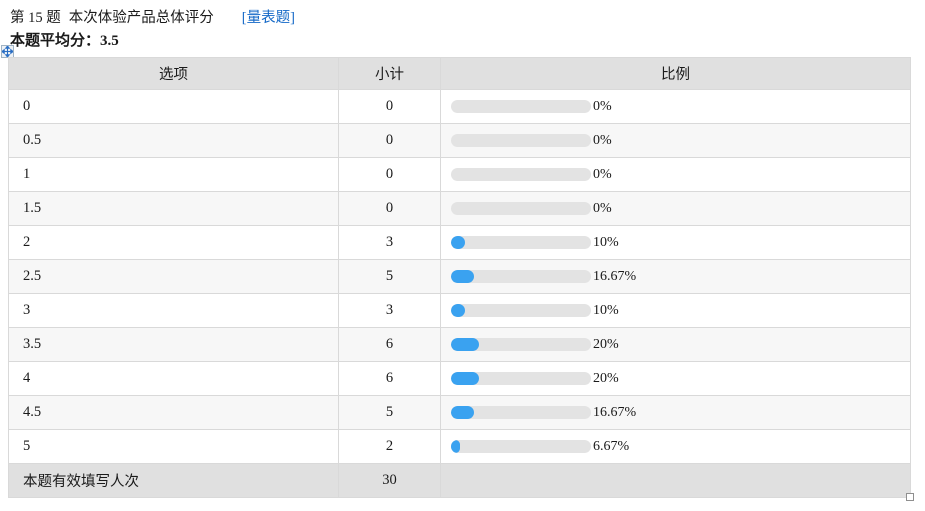  What do you see at coordinates (389, 446) in the screenshot?
I see `count-cell: 2` at bounding box center [389, 446].